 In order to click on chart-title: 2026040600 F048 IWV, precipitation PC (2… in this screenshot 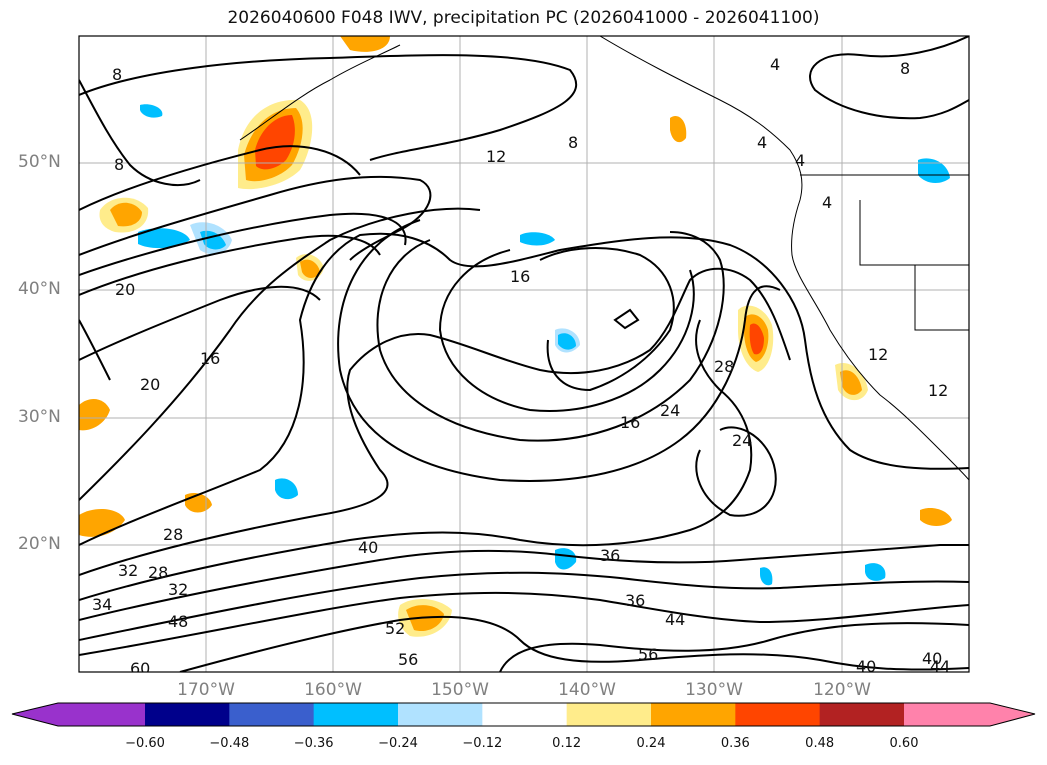, I will do `click(523, 18)`.